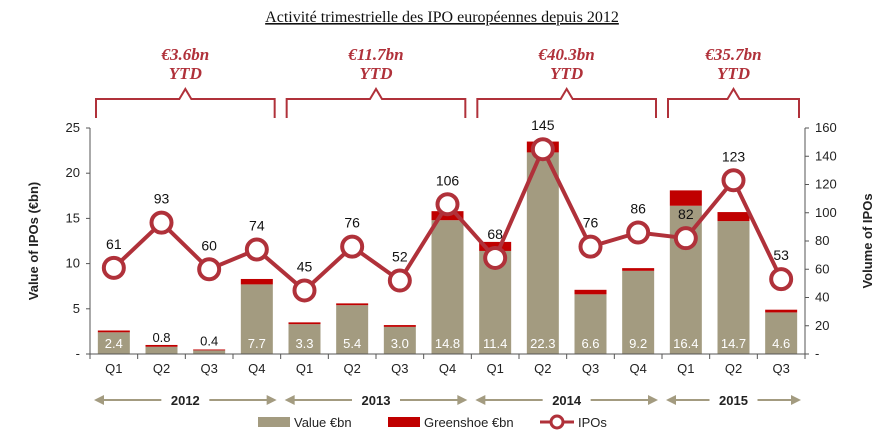 Image resolution: width=884 pixels, height=442 pixels. I want to click on ipos-label: 93, so click(162, 199).